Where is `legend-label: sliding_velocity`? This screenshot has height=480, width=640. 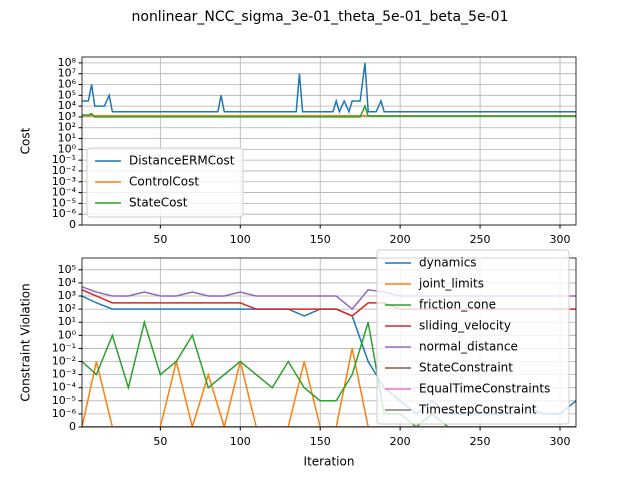
legend-label: sliding_velocity is located at coordinates (465, 326).